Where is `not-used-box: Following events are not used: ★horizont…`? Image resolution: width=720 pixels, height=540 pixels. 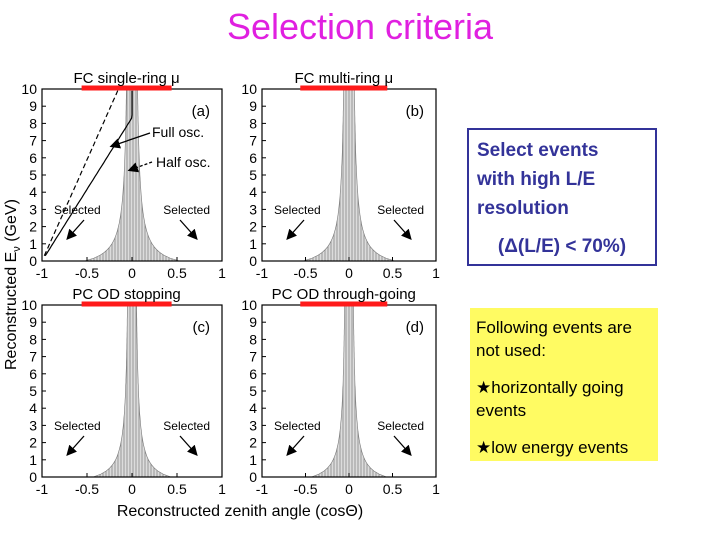 not-used-box: Following events are not used: ★horizont… is located at coordinates (564, 384).